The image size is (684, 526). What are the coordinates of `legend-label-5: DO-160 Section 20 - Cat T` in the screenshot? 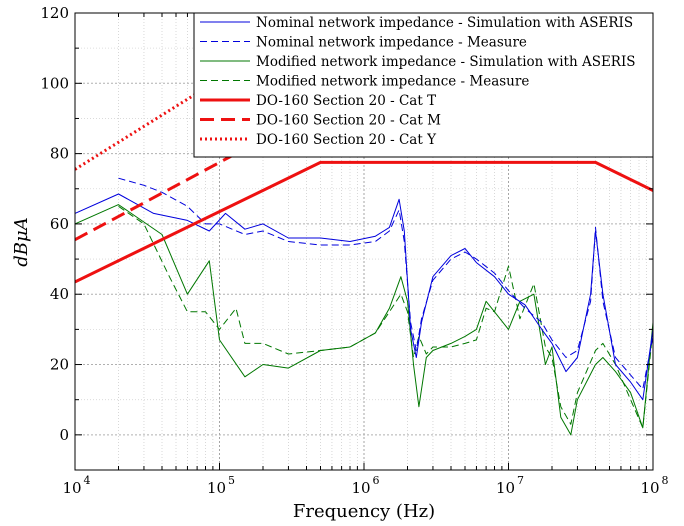 It's located at (346, 101).